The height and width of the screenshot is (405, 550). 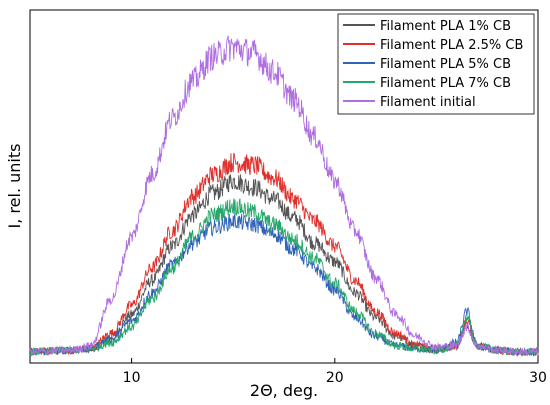 I want to click on y-axis-title: I, rel. units, so click(x=14, y=186).